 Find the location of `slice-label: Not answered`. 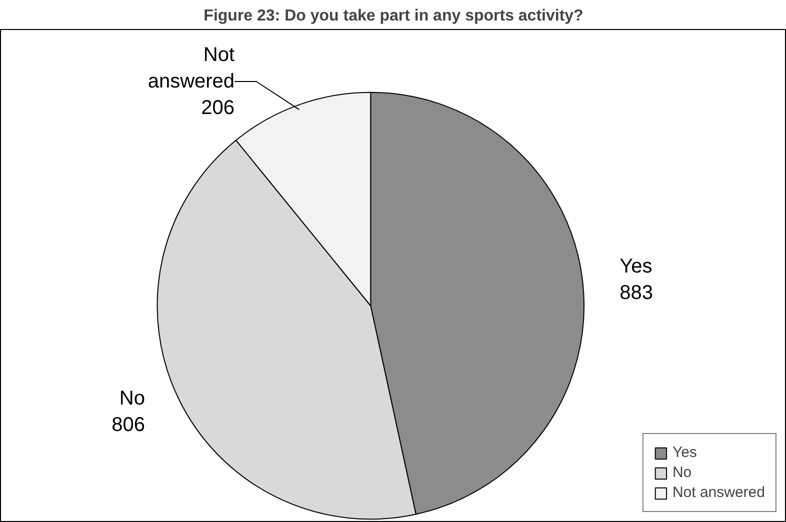

slice-label: Not answered is located at coordinates (191, 68).